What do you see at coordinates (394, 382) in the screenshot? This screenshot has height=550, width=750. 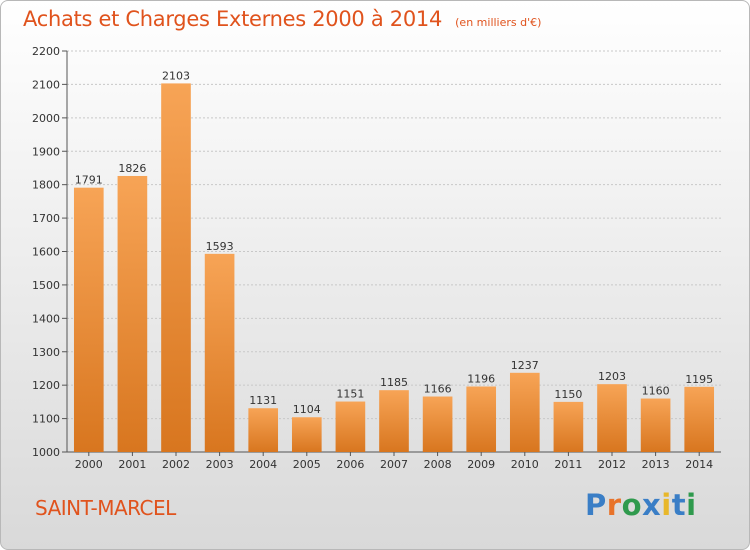 I see `value-label-2007: 1185` at bounding box center [394, 382].